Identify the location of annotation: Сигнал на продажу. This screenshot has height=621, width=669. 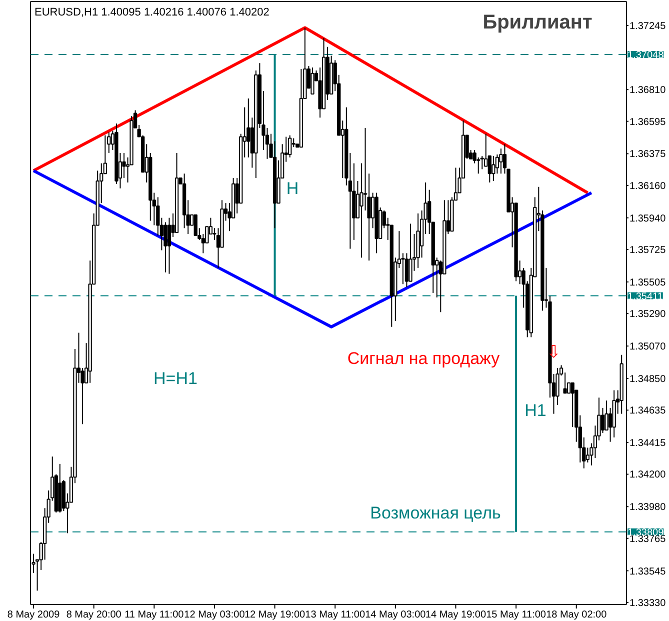
(423, 358).